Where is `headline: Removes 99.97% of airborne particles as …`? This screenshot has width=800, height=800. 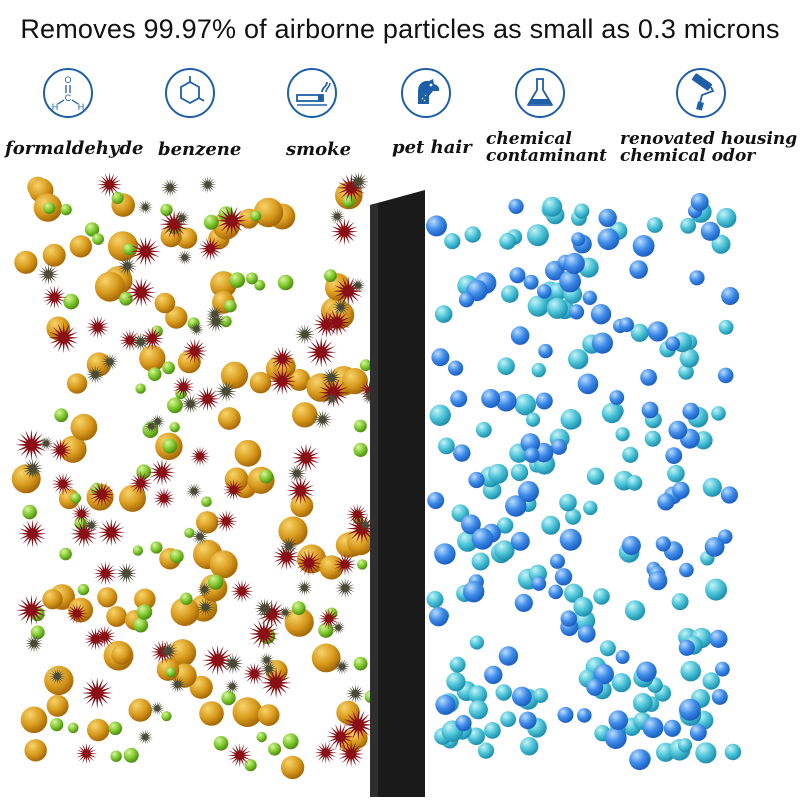 headline: Removes 99.97% of airborne particles as … is located at coordinates (400, 29).